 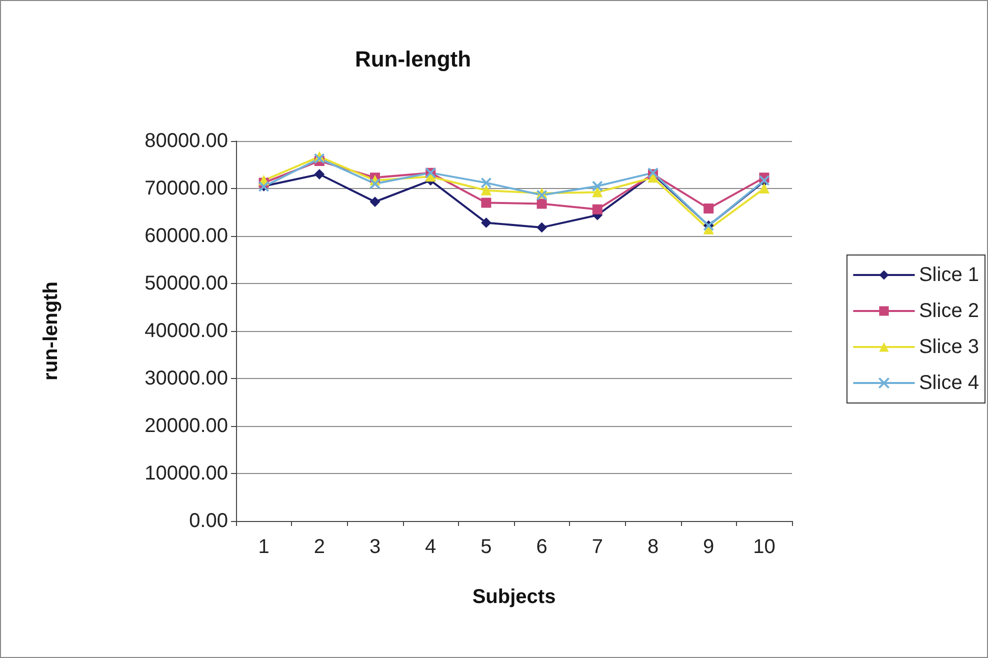 I want to click on x-tick-label: 7, so click(x=597, y=547).